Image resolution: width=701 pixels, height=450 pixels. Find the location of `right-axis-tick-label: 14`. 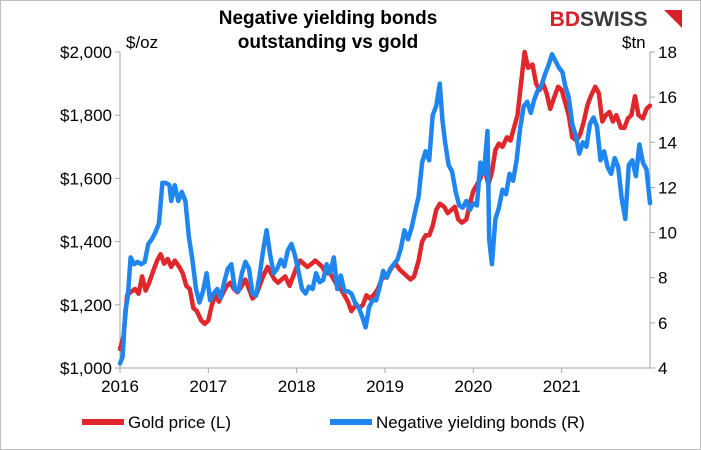

right-axis-tick-label: 14 is located at coordinates (667, 142).